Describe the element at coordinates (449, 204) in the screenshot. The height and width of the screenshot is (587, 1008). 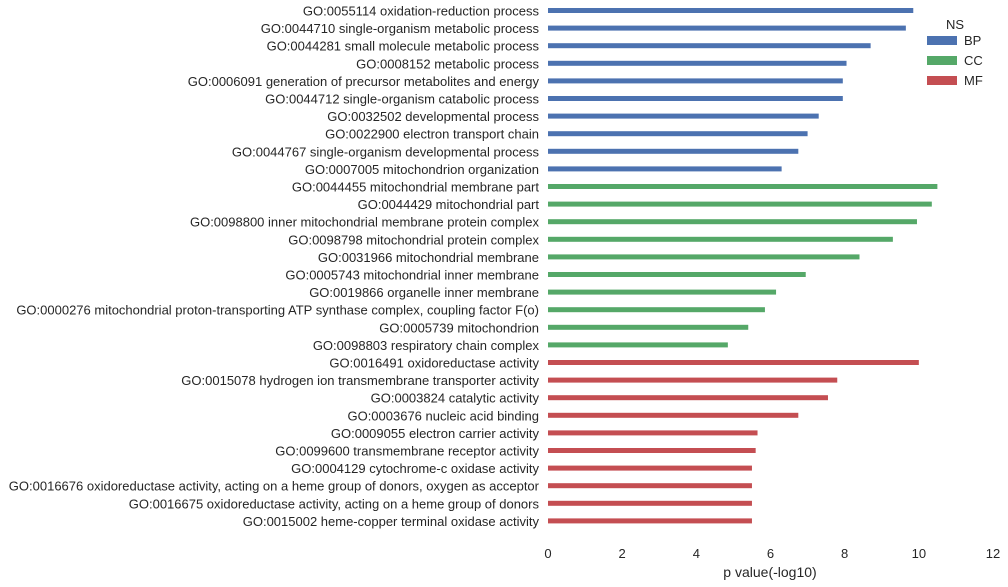
I see `category-label: GO:0044429 mitochondrial part` at that location.